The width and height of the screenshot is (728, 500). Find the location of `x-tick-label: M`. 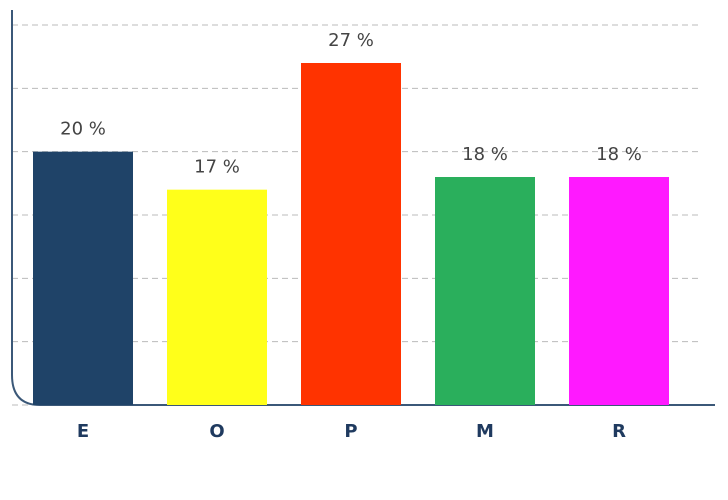

x-tick-label: M is located at coordinates (485, 431).